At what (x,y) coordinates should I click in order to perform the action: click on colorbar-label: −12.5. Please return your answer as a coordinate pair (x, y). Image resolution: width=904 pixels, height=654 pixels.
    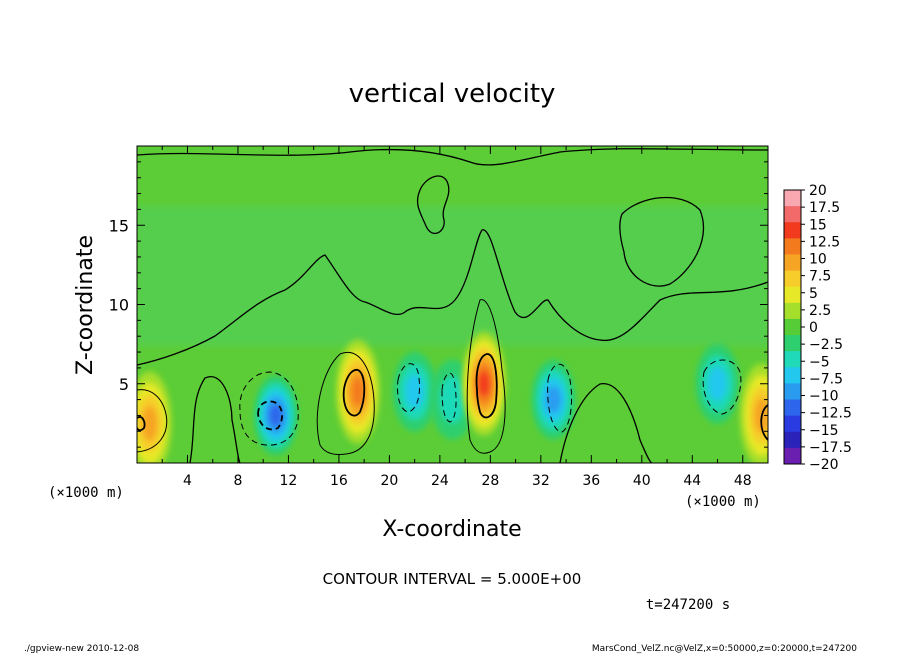
    Looking at the image, I should click on (830, 414).